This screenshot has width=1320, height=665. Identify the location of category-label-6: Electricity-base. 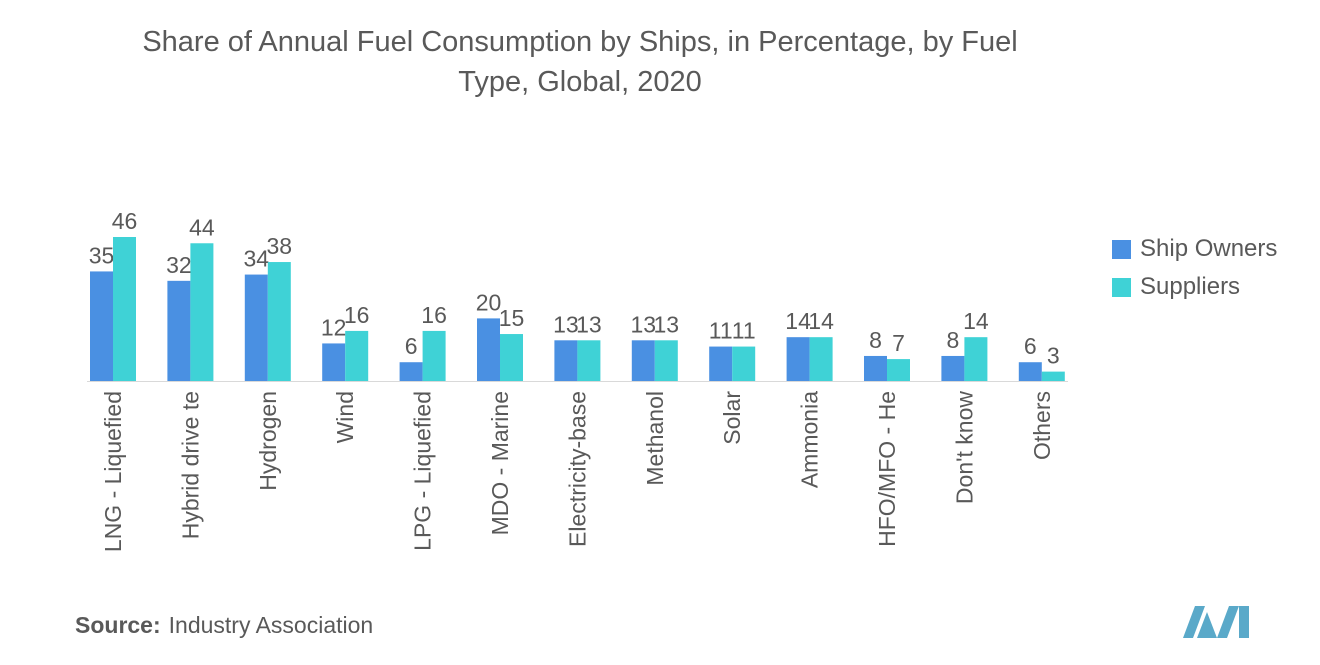
(577, 469).